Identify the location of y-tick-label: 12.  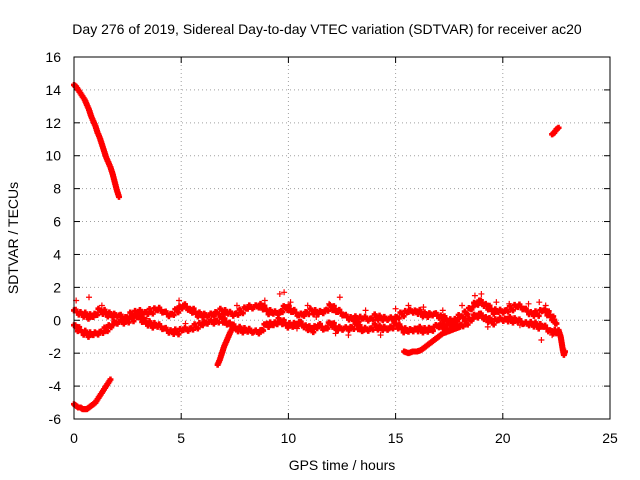
(53, 123).